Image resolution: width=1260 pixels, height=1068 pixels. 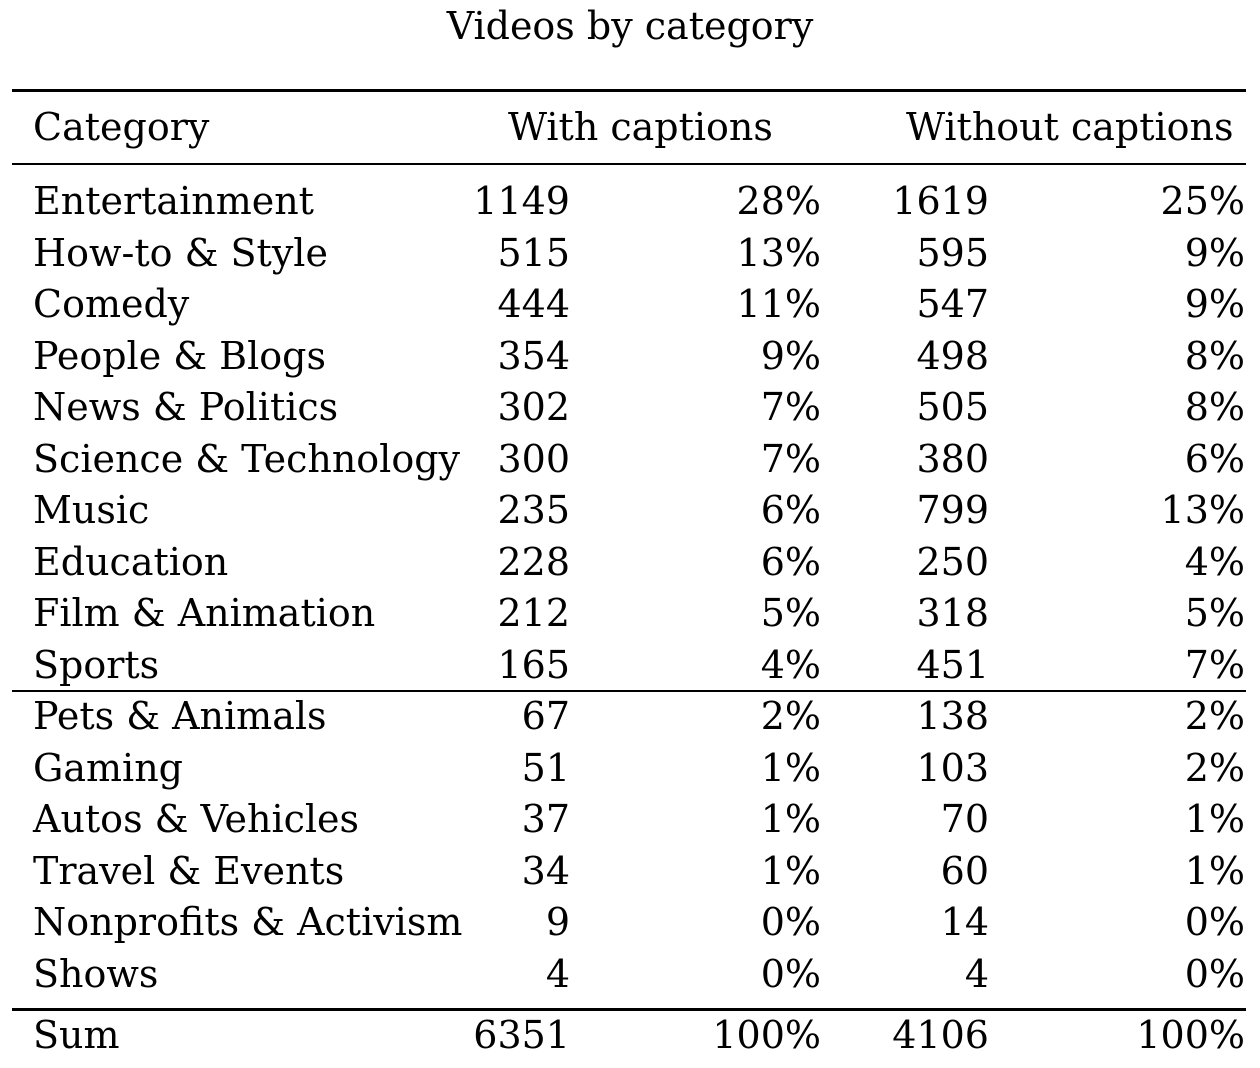 I want to click on row-with-pct: 5%, so click(x=790, y=613).